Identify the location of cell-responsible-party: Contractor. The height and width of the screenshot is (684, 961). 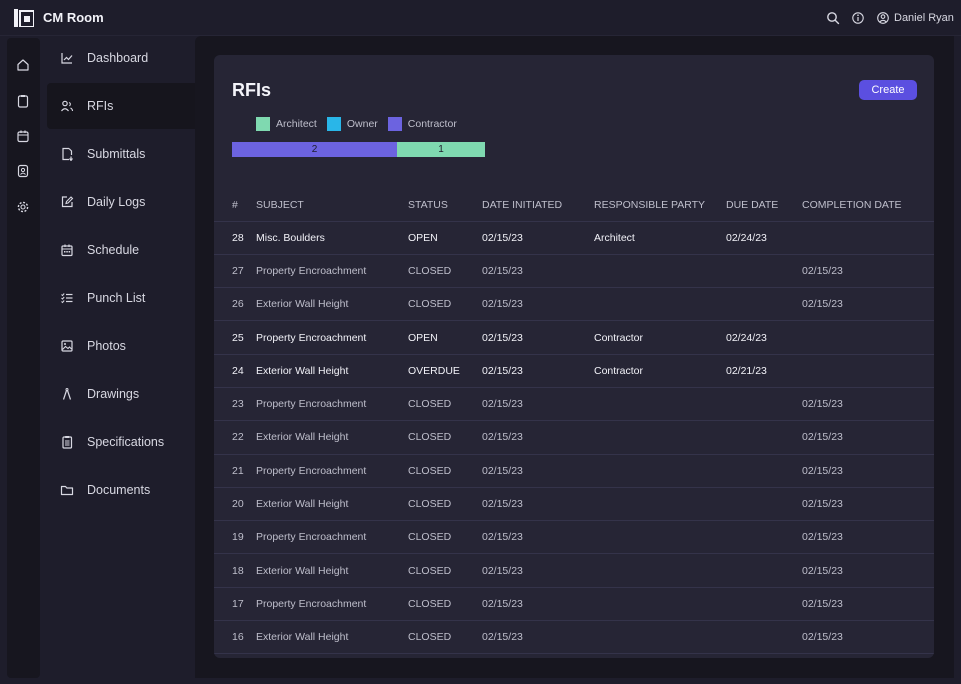
(660, 371).